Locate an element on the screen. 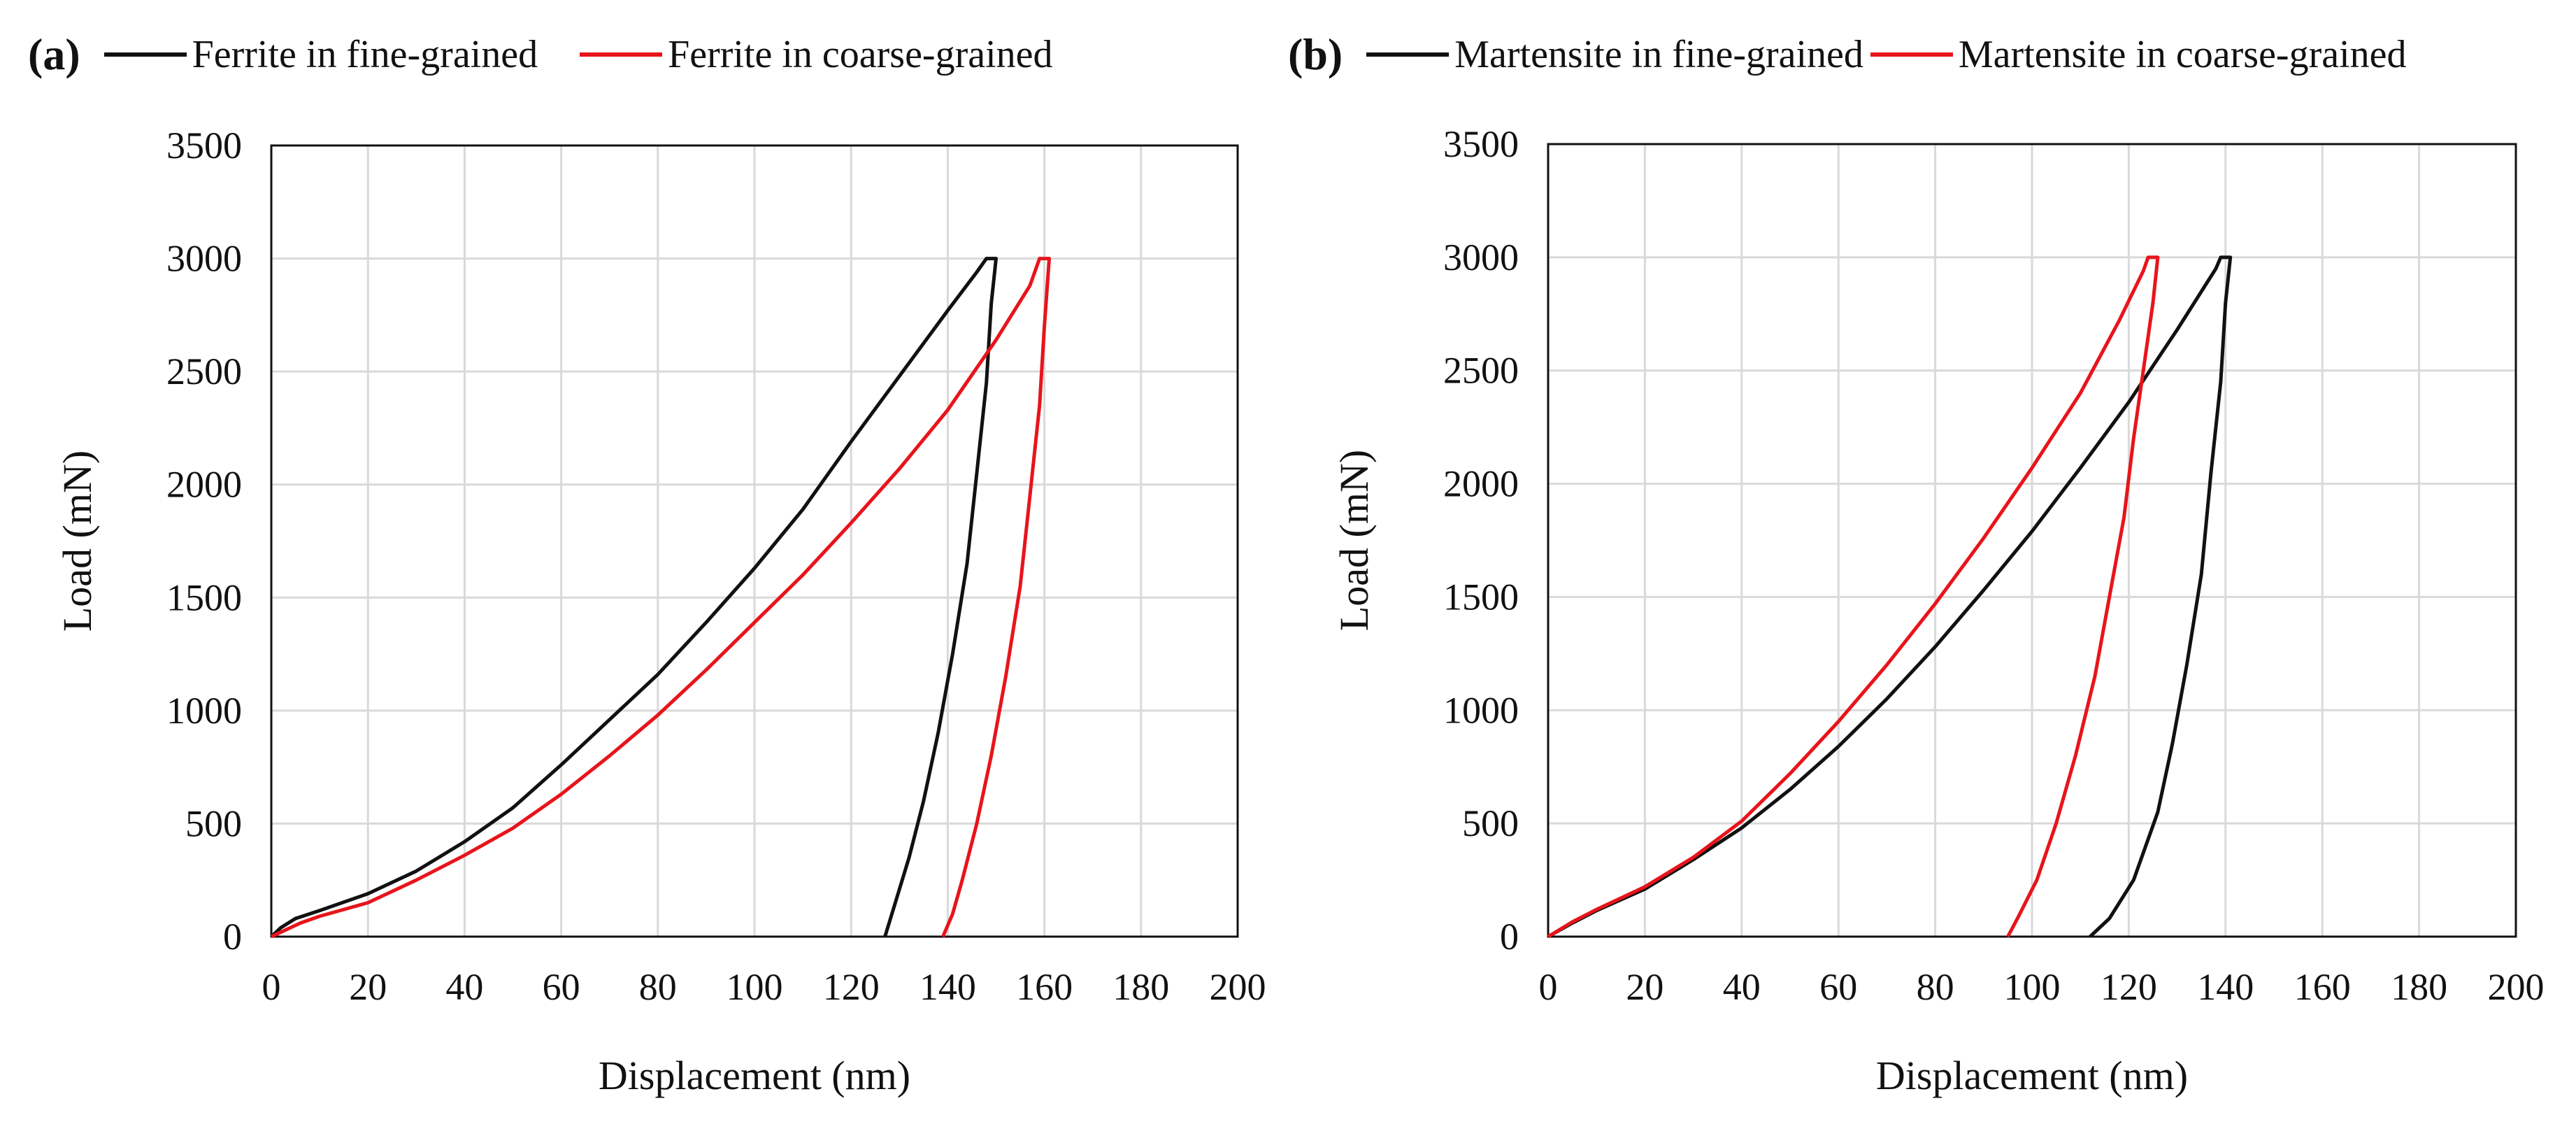 The image size is (2576, 1122). x-tick-label-b-9: 180 is located at coordinates (2419, 987).